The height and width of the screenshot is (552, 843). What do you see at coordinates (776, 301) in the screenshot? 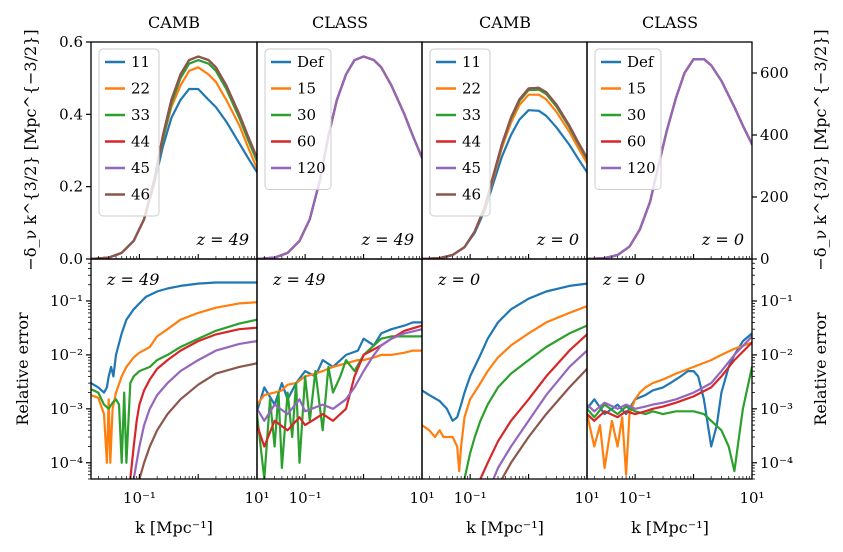
I see `y-tick-label-bottom-right: 10⁻¹` at bounding box center [776, 301].